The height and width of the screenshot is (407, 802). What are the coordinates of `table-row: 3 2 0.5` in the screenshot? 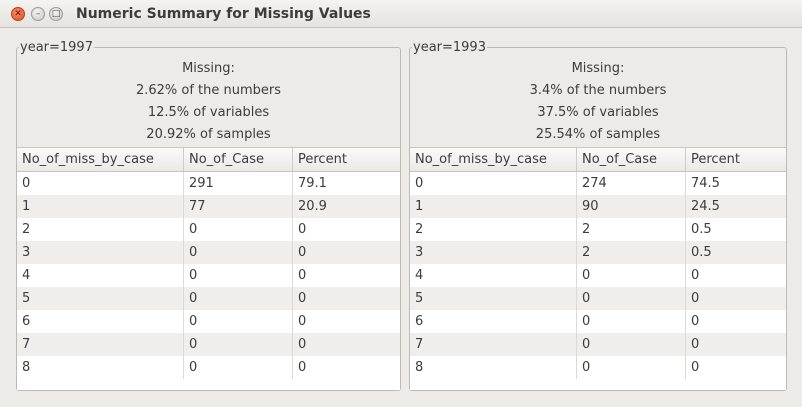 It's located at (598, 252).